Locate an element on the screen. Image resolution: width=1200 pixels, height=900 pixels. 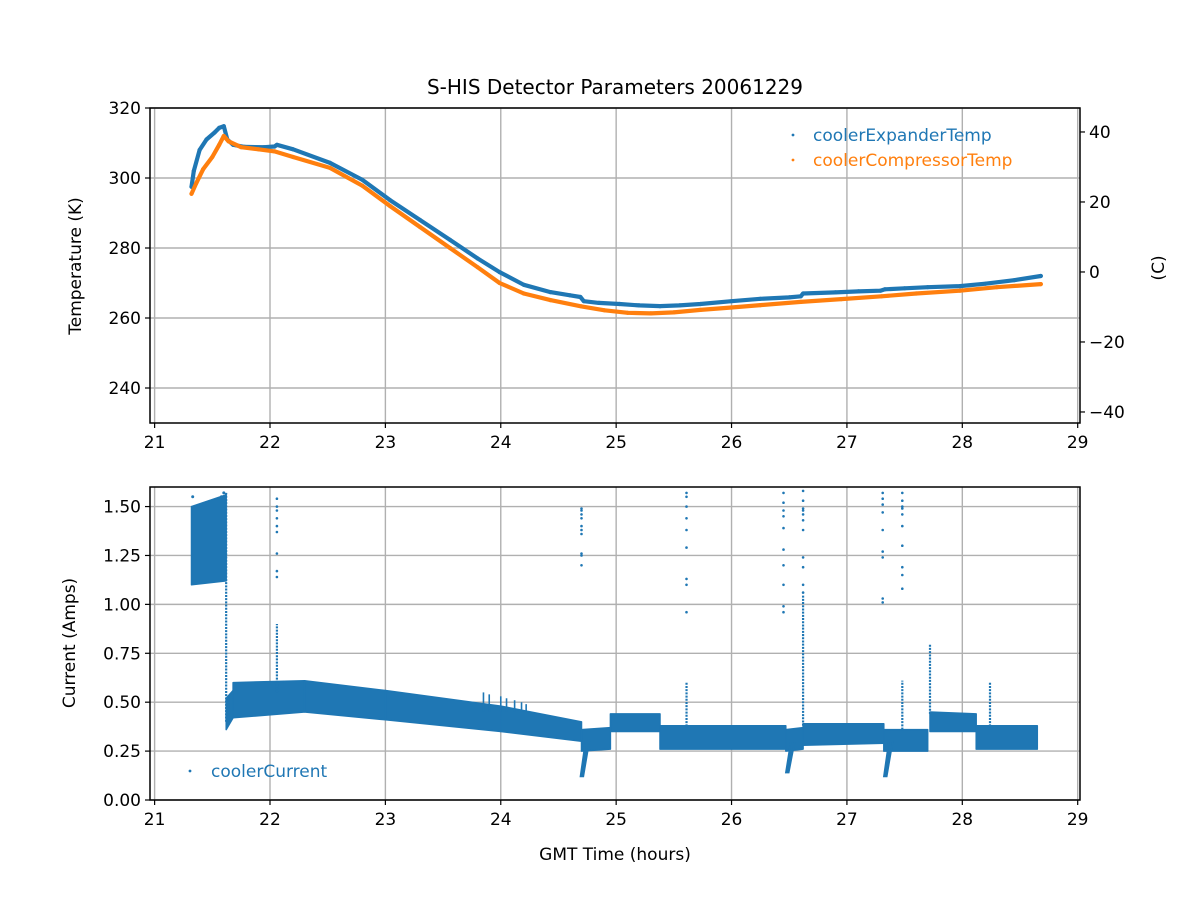
legend-label-compressor: coolerCompressorTemp is located at coordinates (912, 161).